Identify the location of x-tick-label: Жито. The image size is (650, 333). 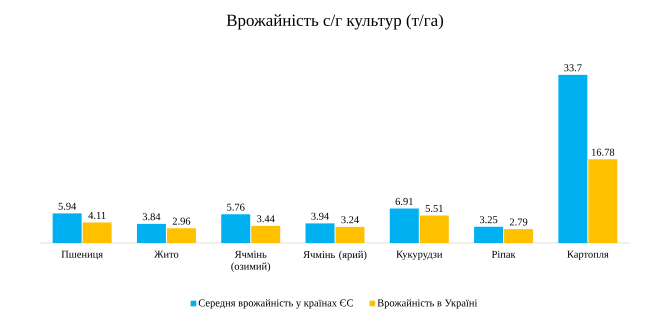
(166, 254).